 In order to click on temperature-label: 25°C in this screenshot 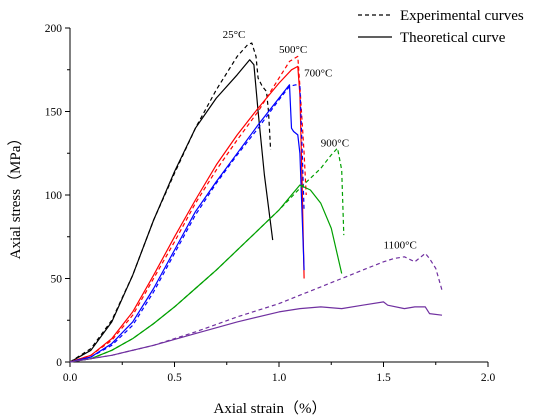, I will do `click(234, 35)`.